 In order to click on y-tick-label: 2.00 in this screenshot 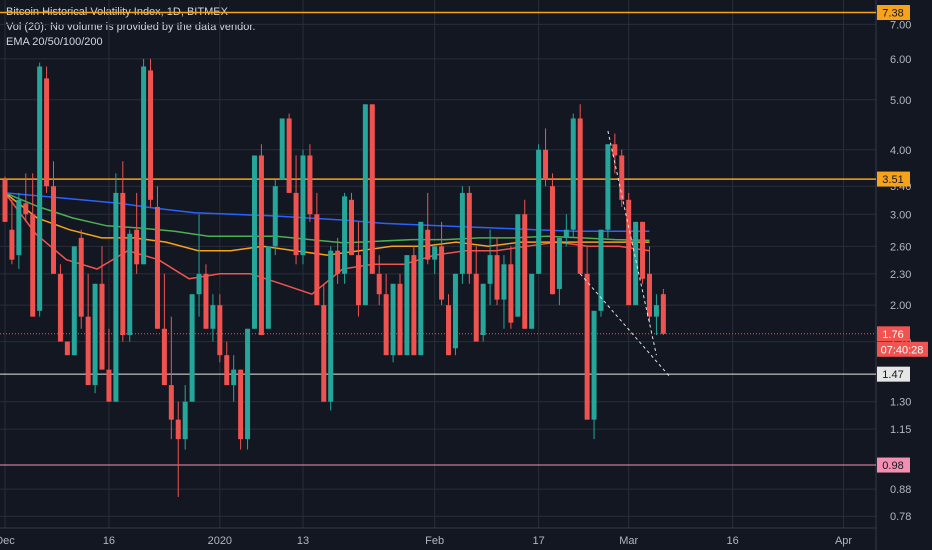, I will do `click(900, 306)`.